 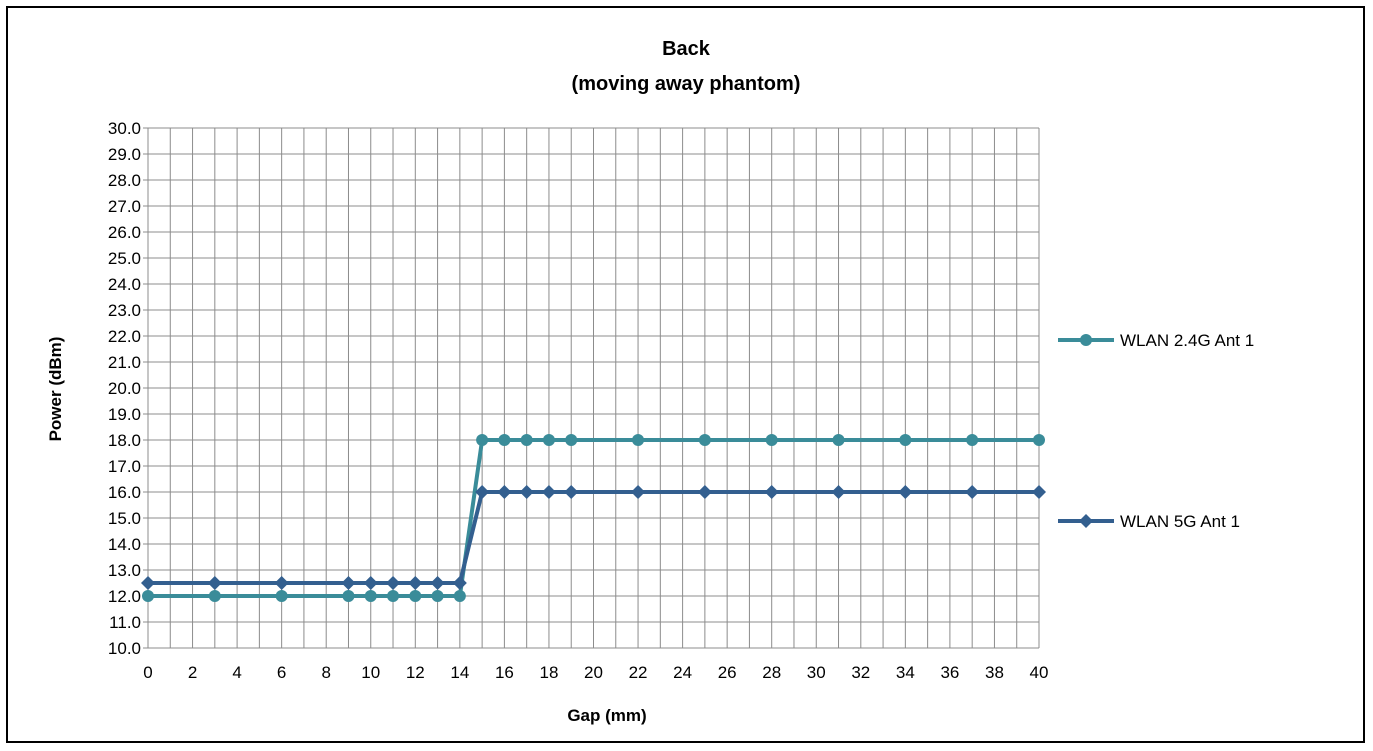 What do you see at coordinates (1180, 521) in the screenshot?
I see `legend-label: WLAN 5G Ant 1` at bounding box center [1180, 521].